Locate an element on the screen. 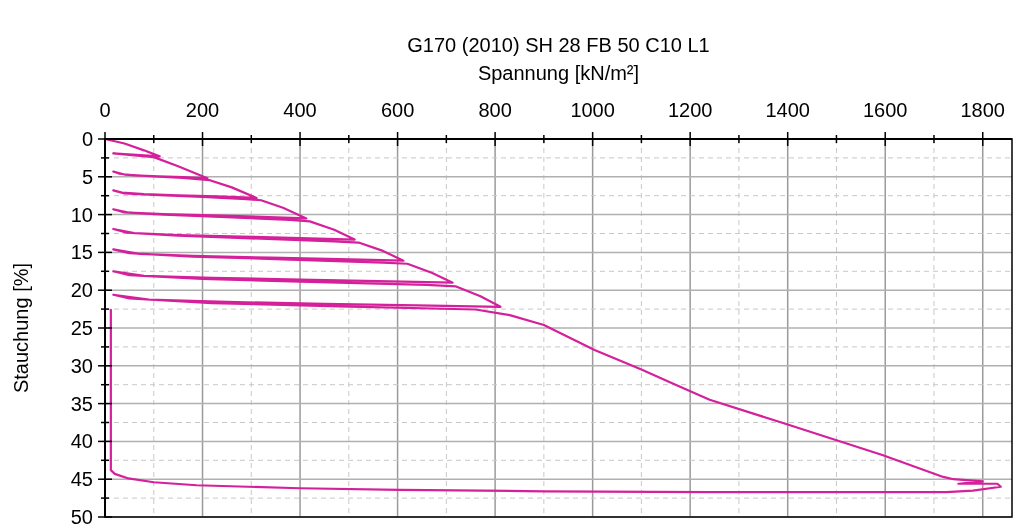 This screenshot has height=528, width=1027. x-axis-title: Spannung [kN/m²] is located at coordinates (558, 73).